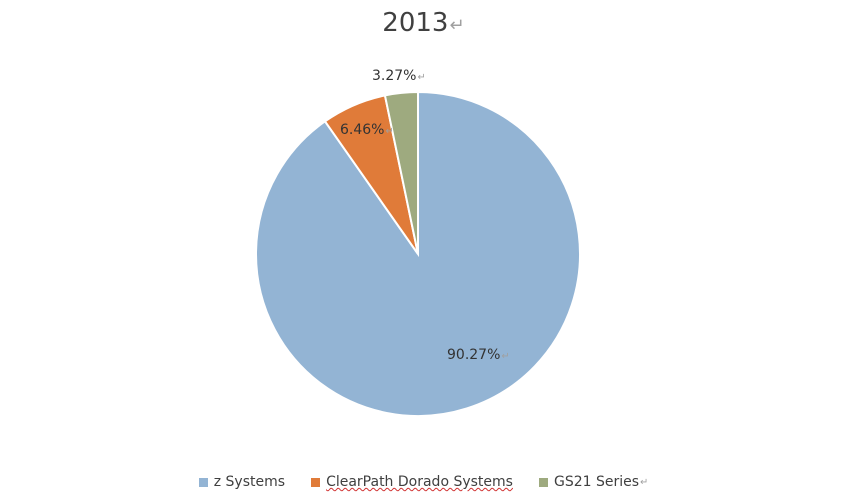  I want to click on data-label-value: 90.27%, so click(474, 355).